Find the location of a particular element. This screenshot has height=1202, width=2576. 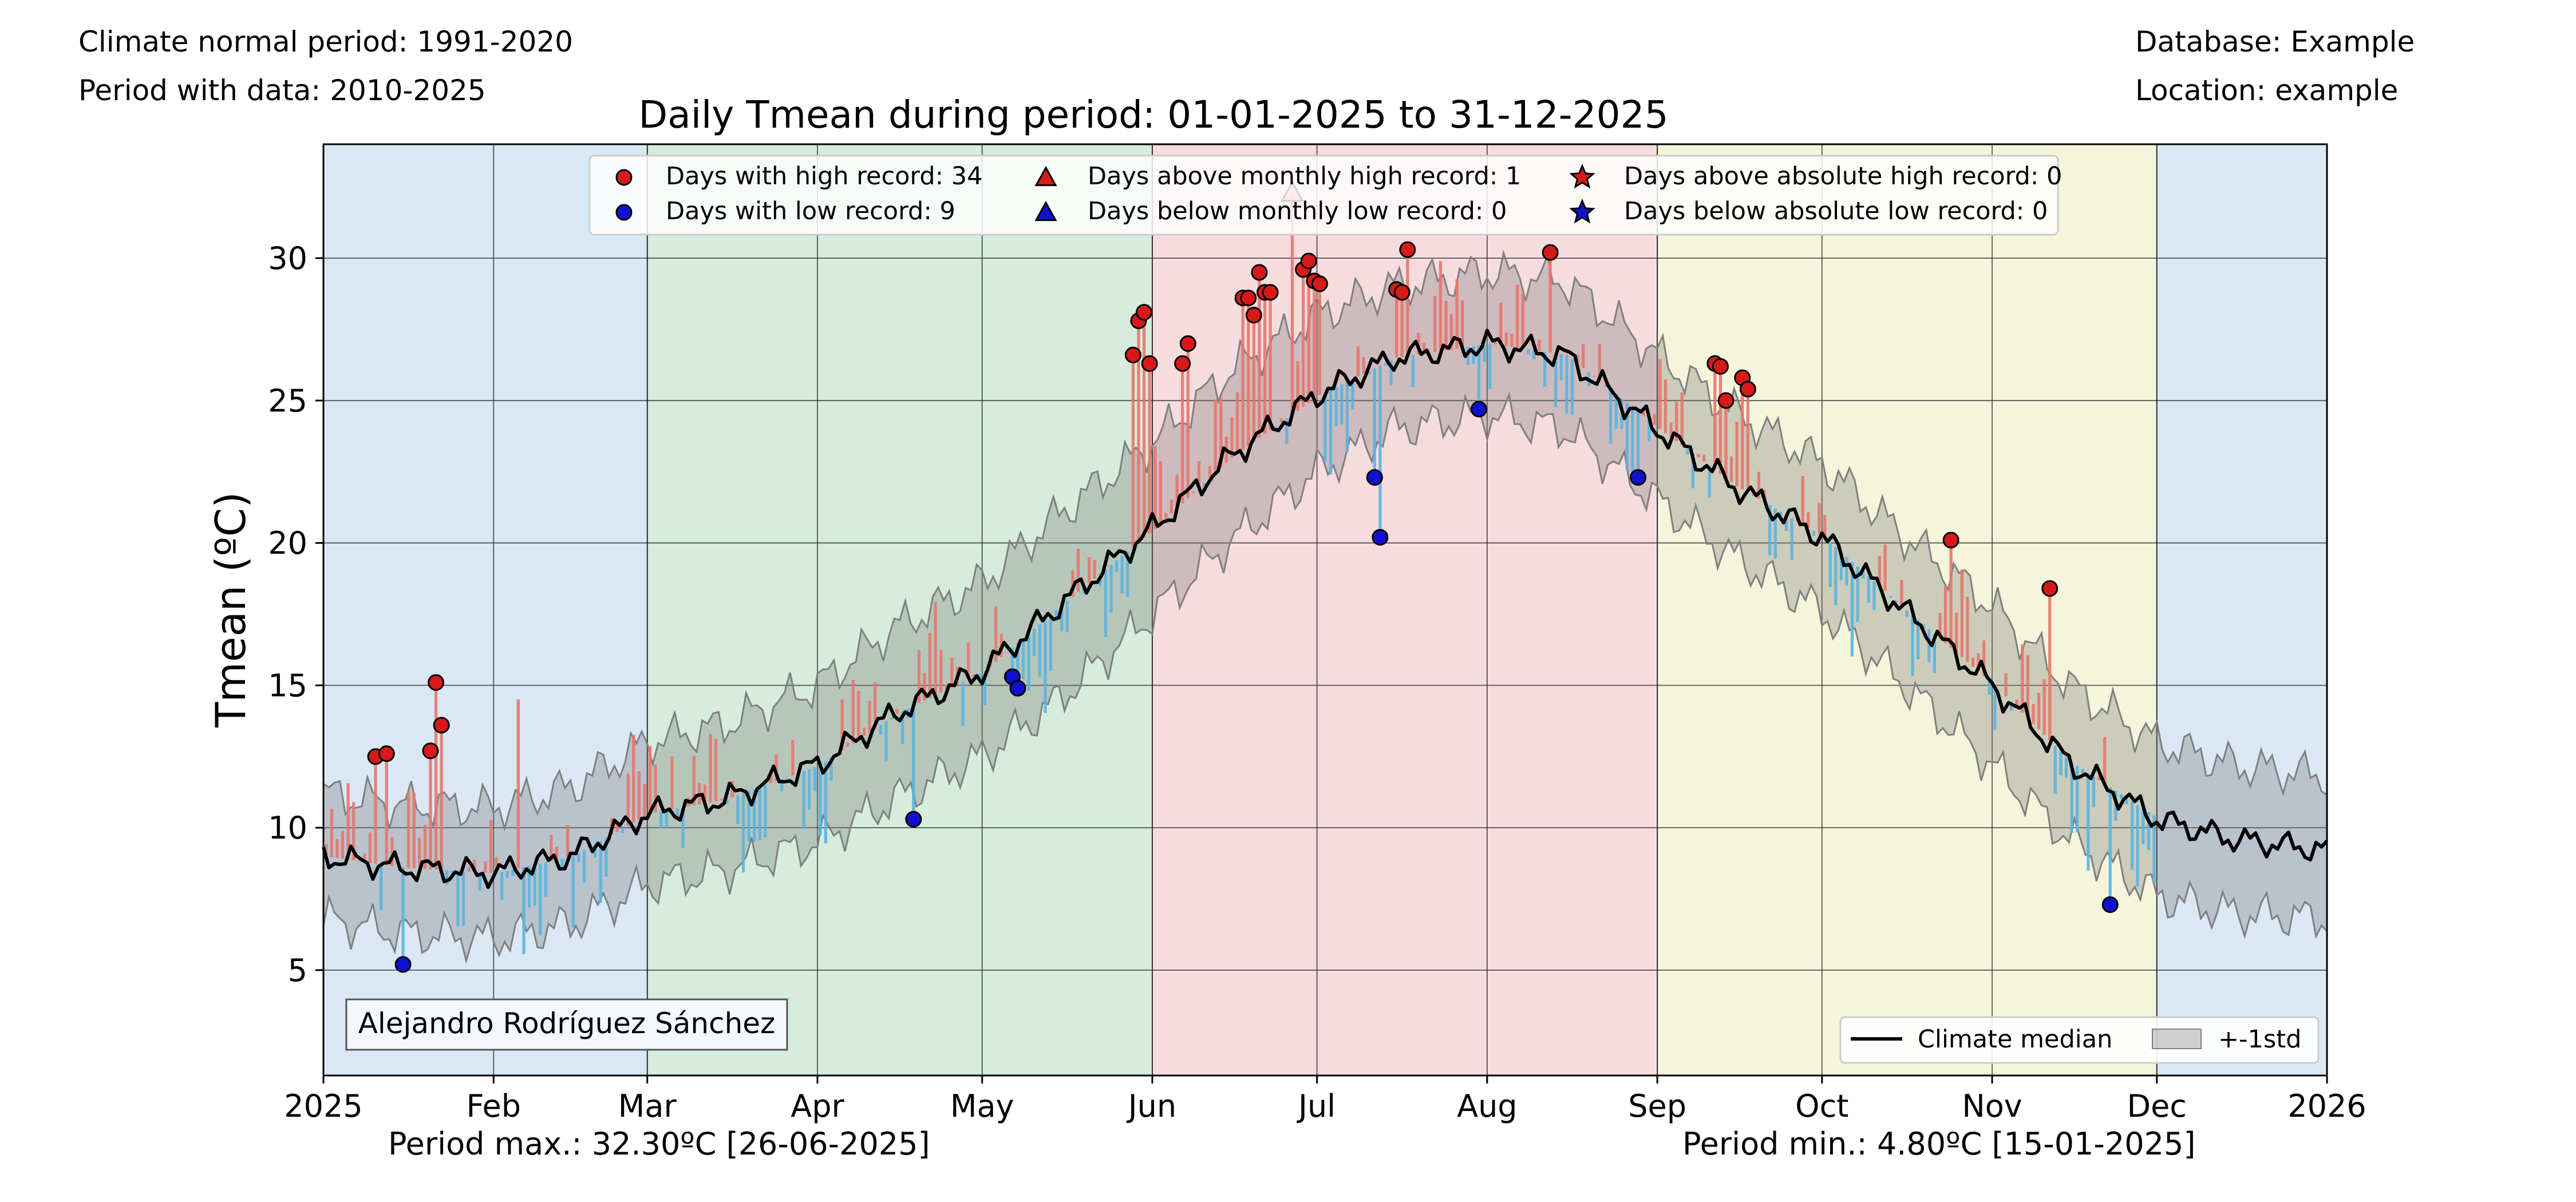

legend-median-label: Climate median is located at coordinates (2015, 1039).